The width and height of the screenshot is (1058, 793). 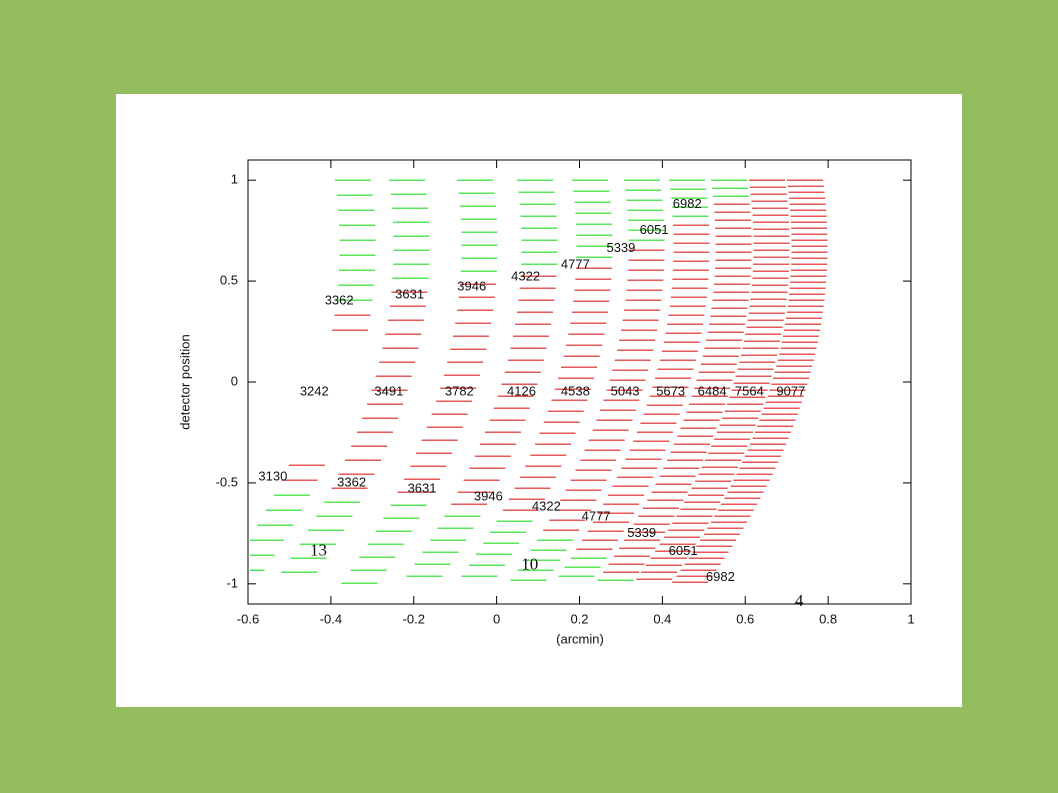 I want to click on x-tick-label: 1, so click(x=910, y=618).